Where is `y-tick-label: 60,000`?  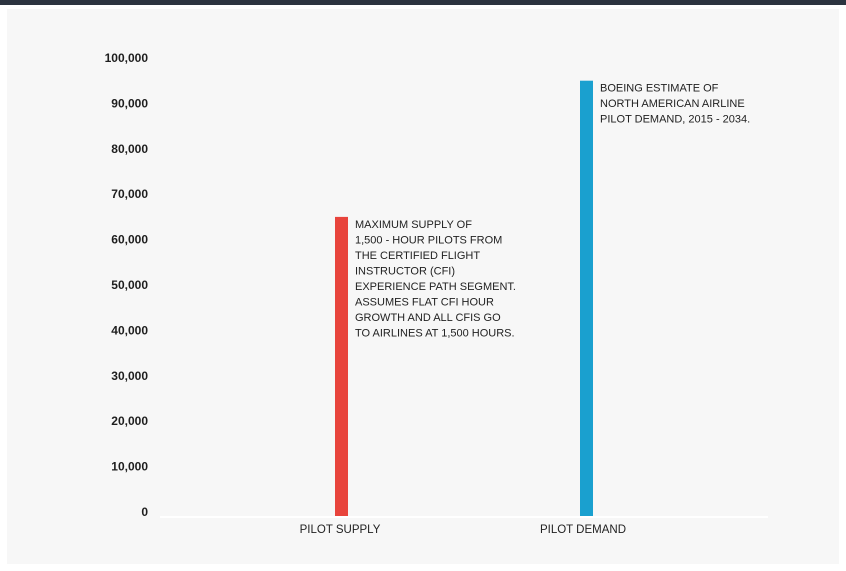 y-tick-label: 60,000 is located at coordinates (129, 240).